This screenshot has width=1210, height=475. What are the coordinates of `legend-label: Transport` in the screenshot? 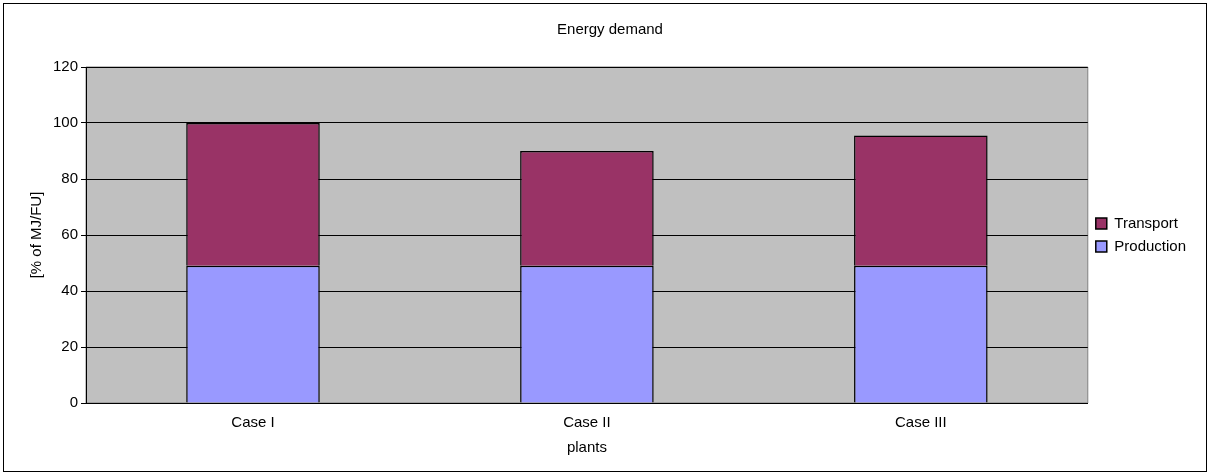 It's located at (1146, 222).